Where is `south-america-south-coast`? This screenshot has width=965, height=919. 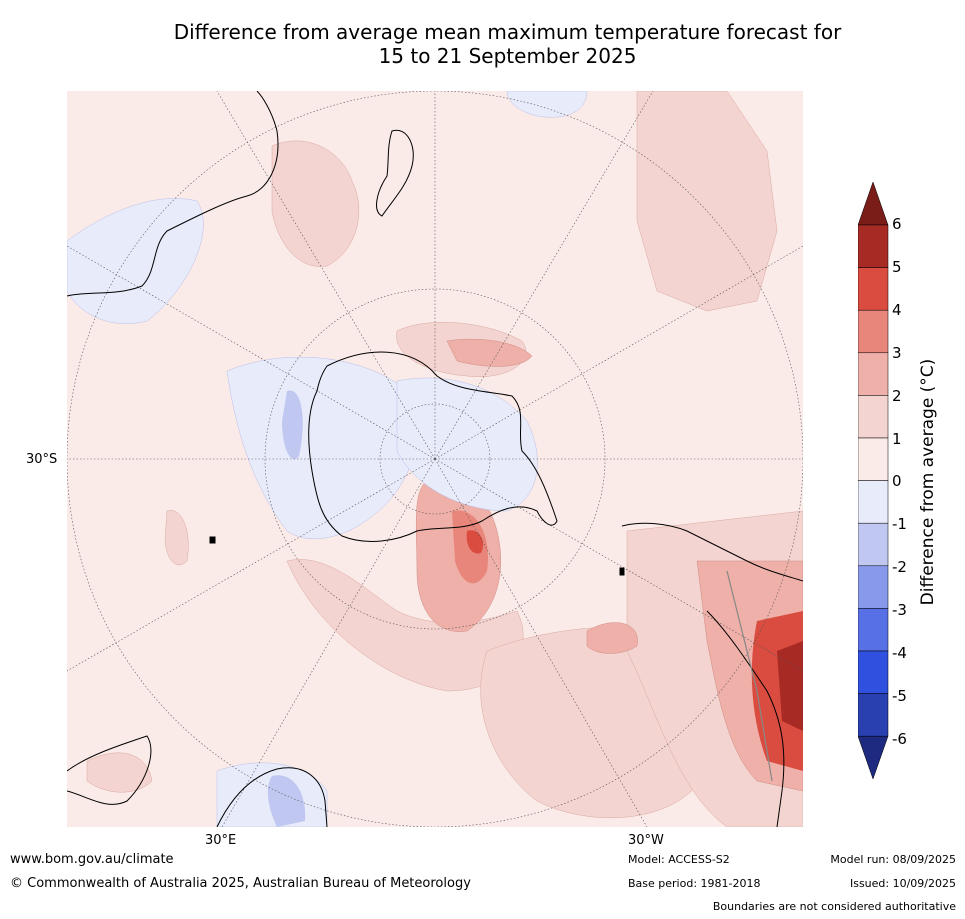 south-america-south-coast is located at coordinates (712, 552).